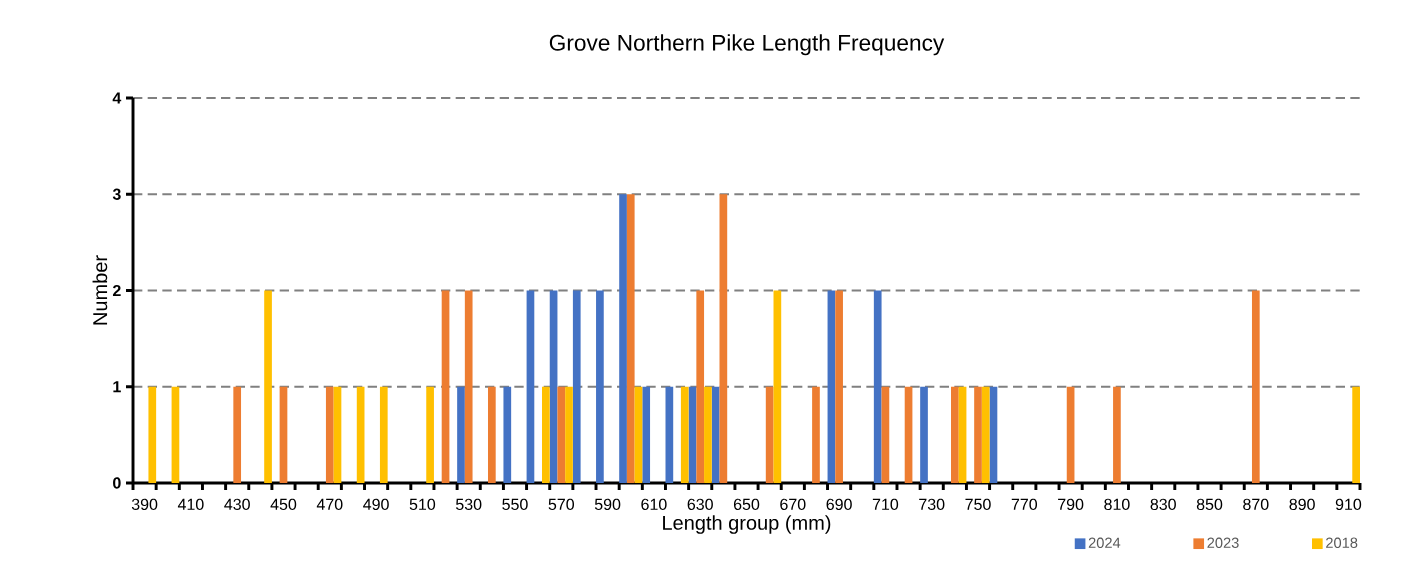 This screenshot has width=1421, height=584. Describe the element at coordinates (144, 504) in the screenshot. I see `x-tick-label: 390` at that location.